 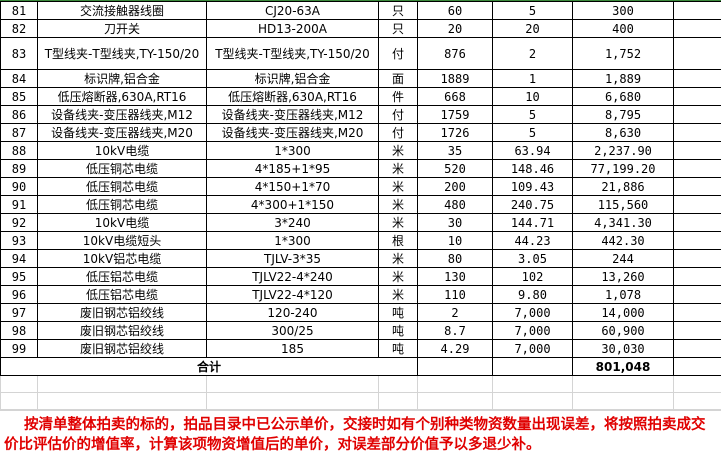 What do you see at coordinates (532, 186) in the screenshot?
I see `cell-price: 109.43` at bounding box center [532, 186].